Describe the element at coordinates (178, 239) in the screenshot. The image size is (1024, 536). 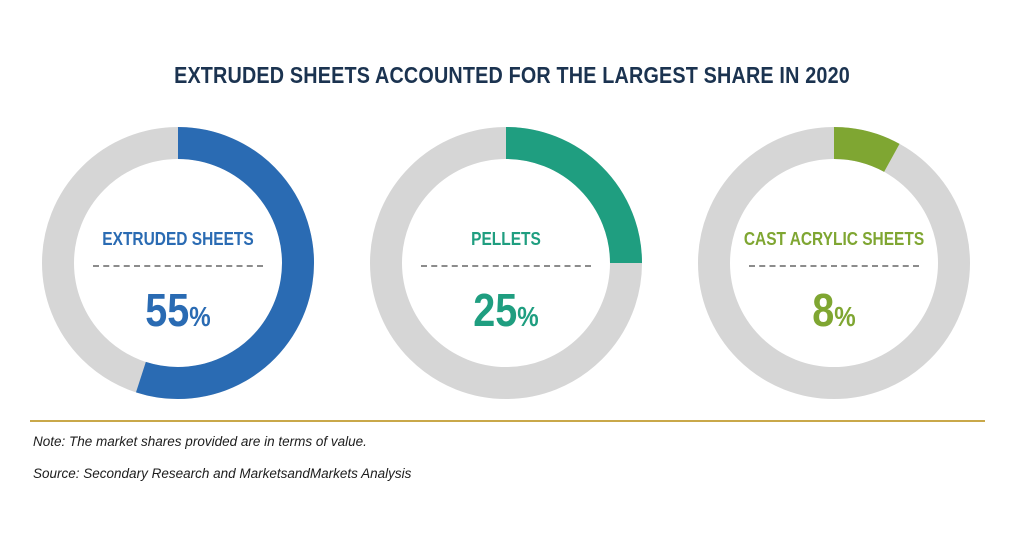
I see `category-label: EXTRUDED SHEETS` at that location.